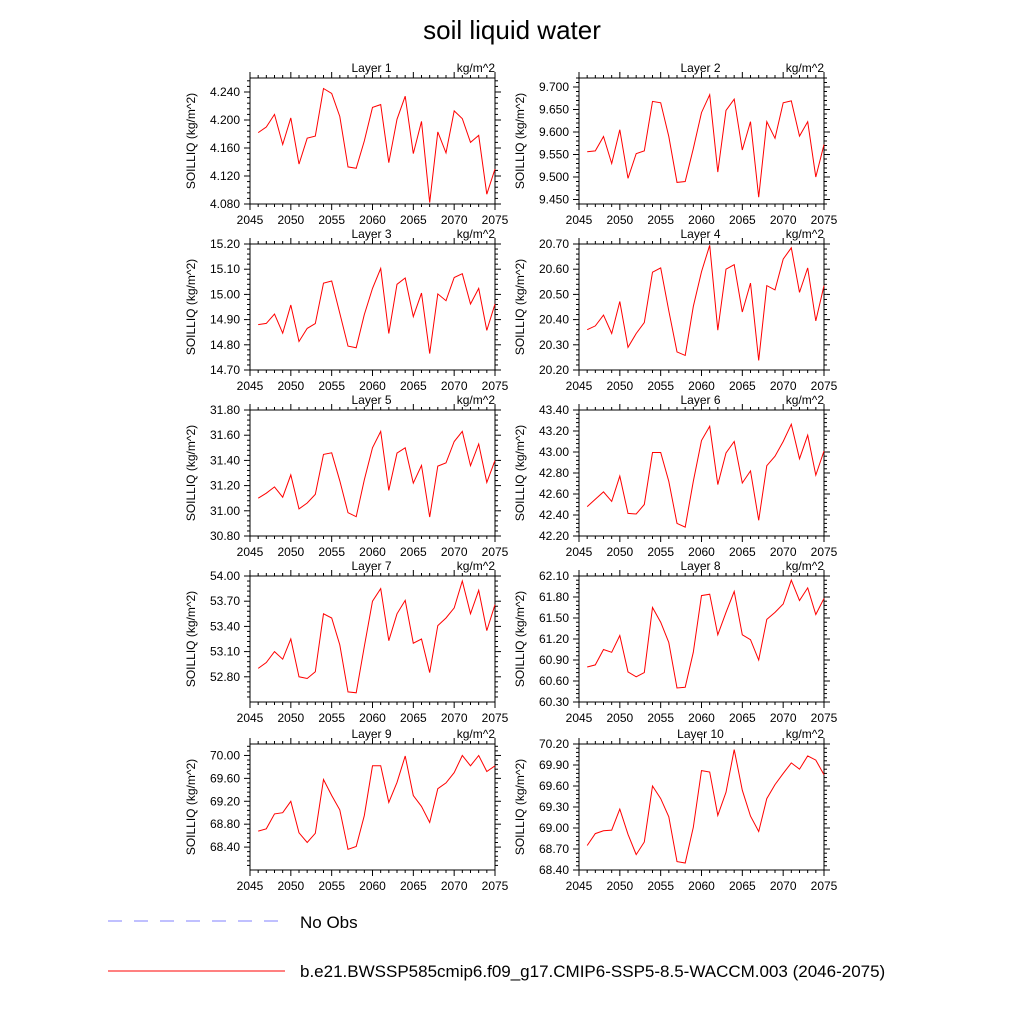 The image size is (1024, 1024). Describe the element at coordinates (225, 244) in the screenshot. I see `y-tick-label: 15.20` at that location.